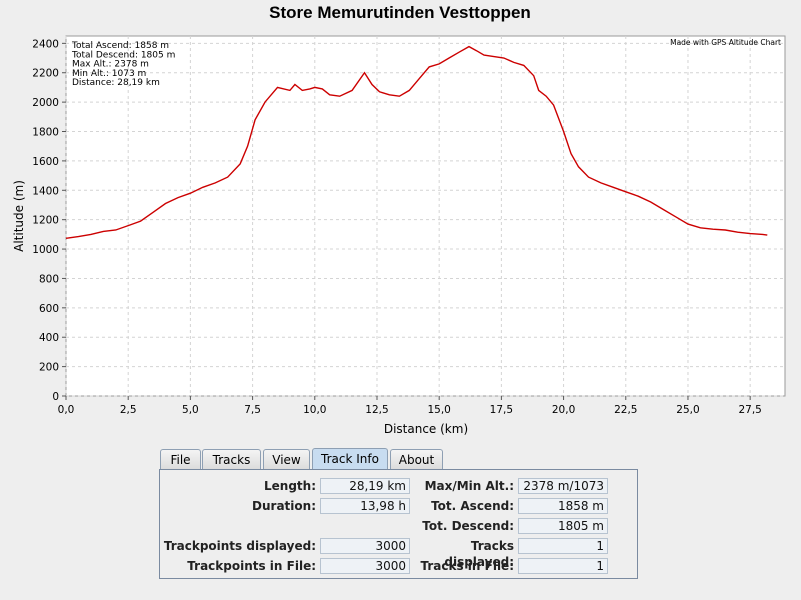  What do you see at coordinates (365, 566) in the screenshot?
I see `trackpoints-file-field: 3000` at bounding box center [365, 566].